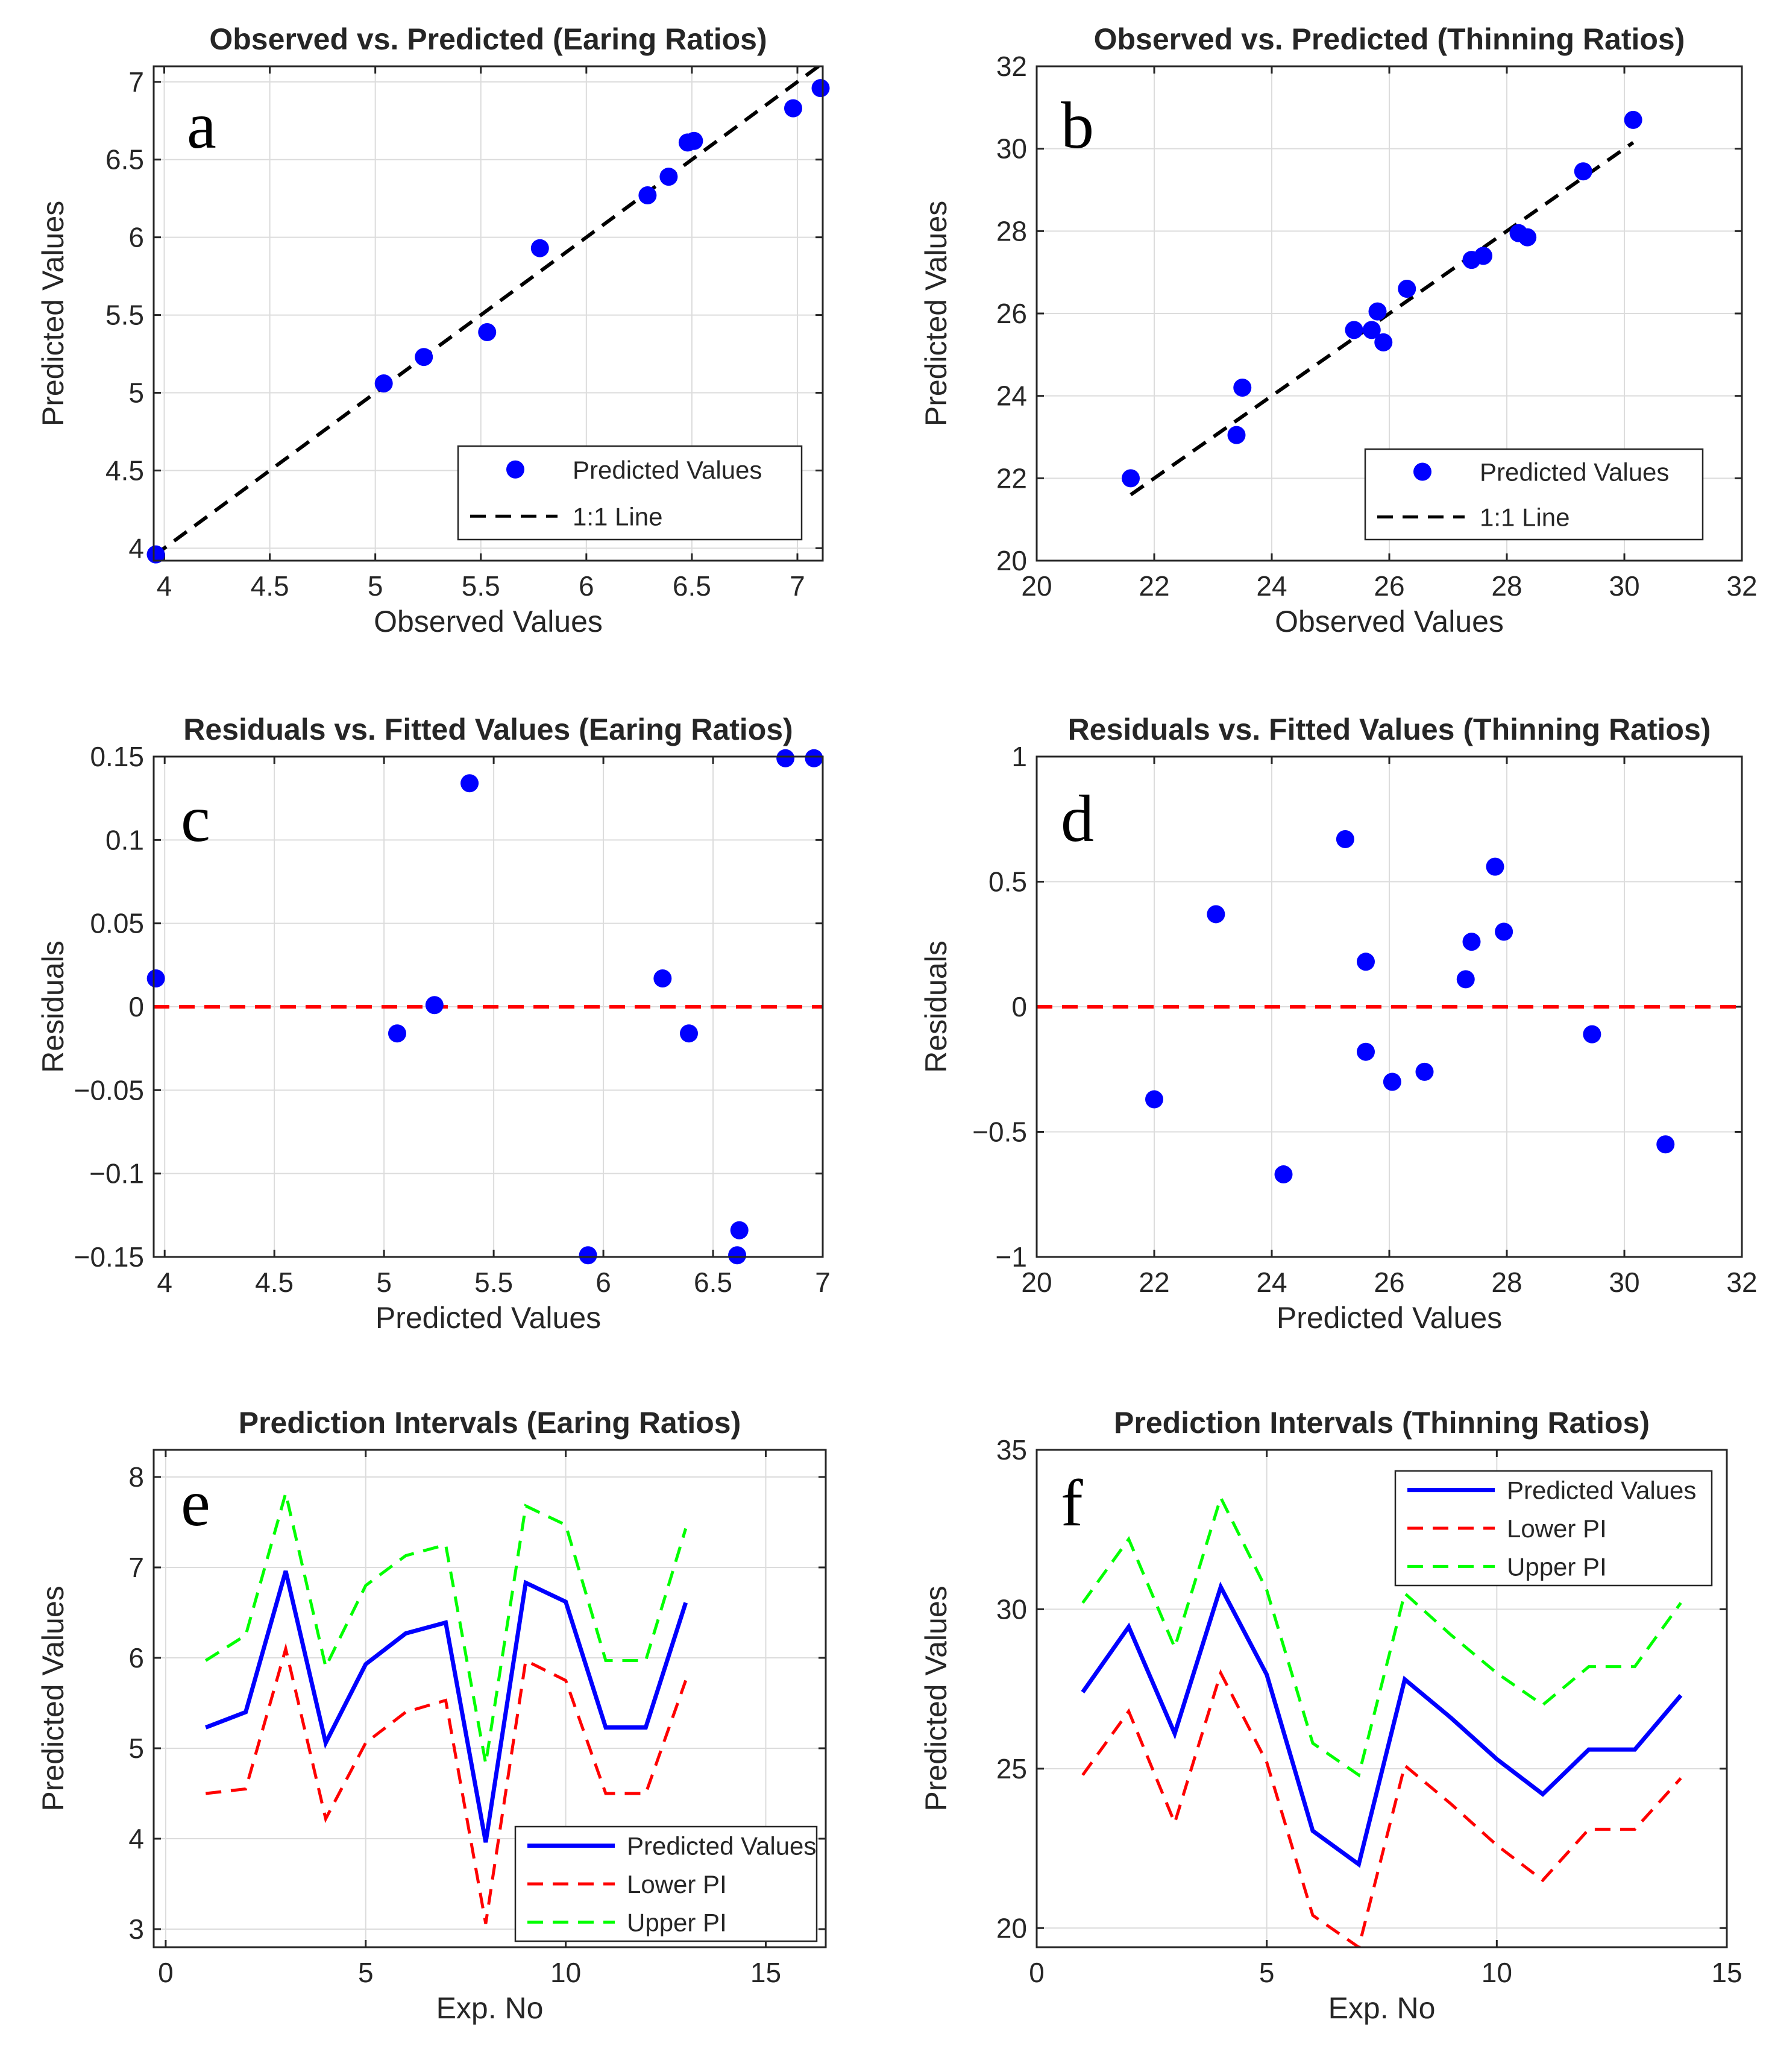 This screenshot has height=2072, width=1766. I want to click on x-tick-label: 28, so click(1506, 586).